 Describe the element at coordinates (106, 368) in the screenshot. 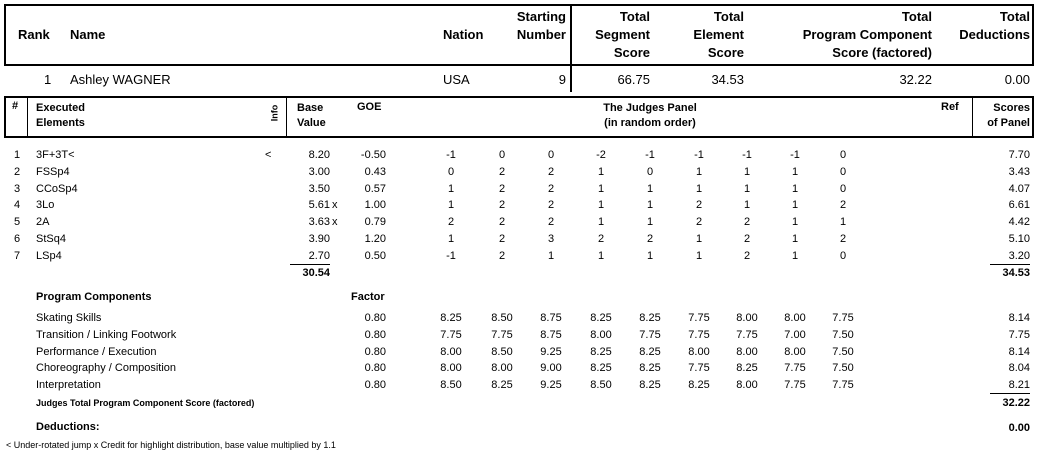

I see `component-name: Choreography / Composition` at that location.